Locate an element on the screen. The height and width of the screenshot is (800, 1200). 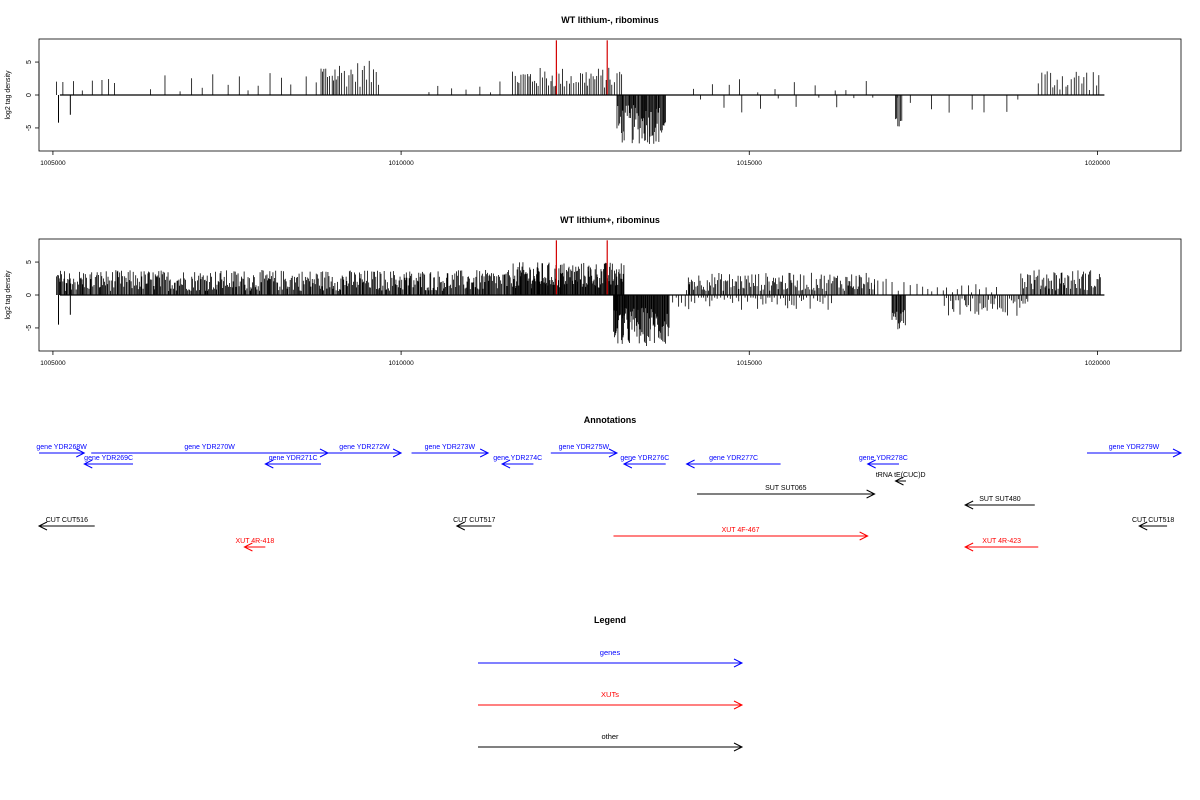
feature-other: CUT CUT517 is located at coordinates (474, 524).